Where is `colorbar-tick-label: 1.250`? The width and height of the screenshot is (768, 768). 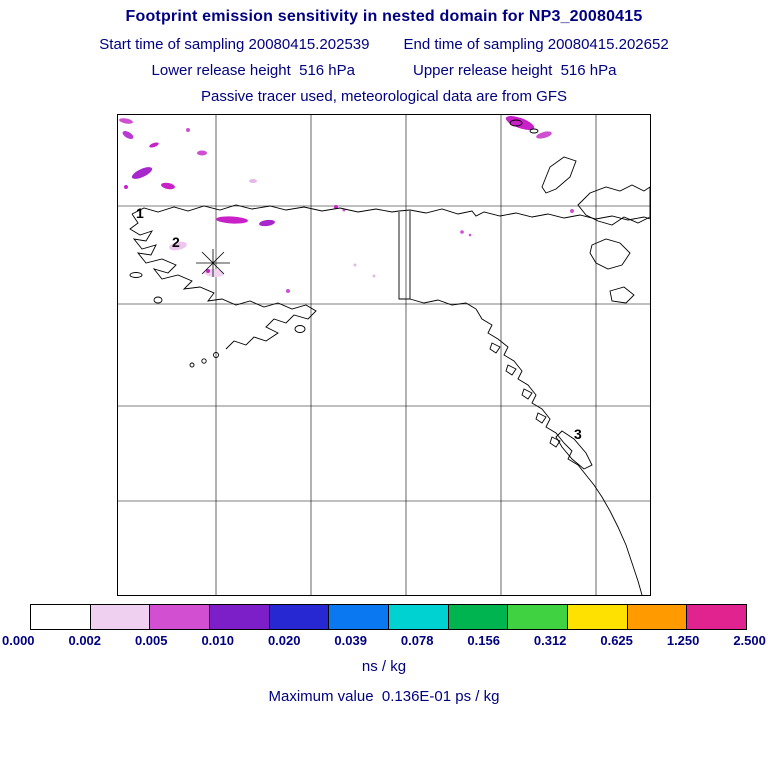
colorbar-tick-label: 1.250 is located at coordinates (683, 640).